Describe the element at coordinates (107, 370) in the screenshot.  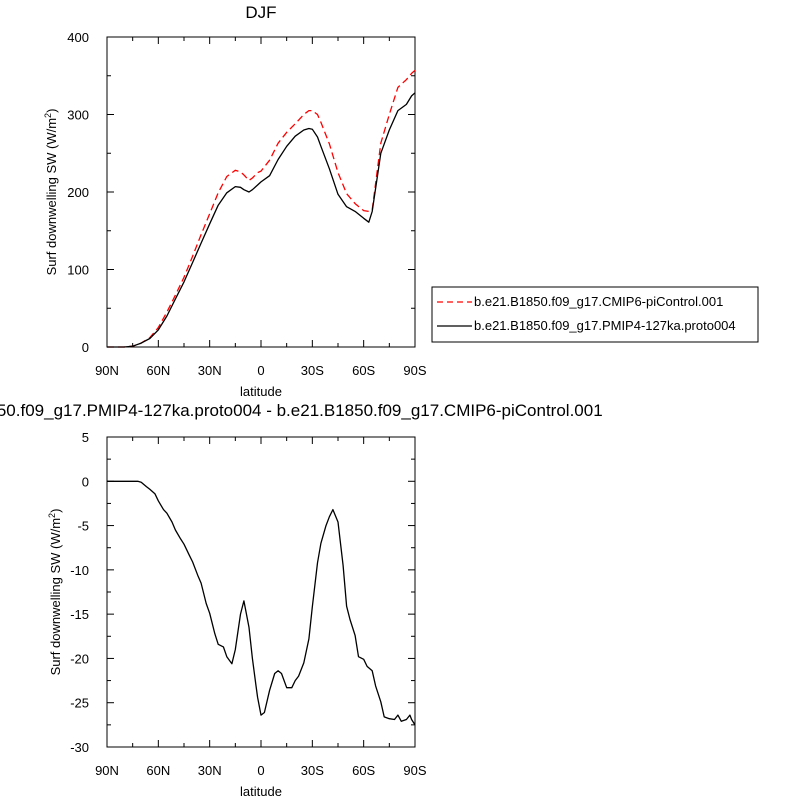
I see `top-xtick-label: 90N` at that location.